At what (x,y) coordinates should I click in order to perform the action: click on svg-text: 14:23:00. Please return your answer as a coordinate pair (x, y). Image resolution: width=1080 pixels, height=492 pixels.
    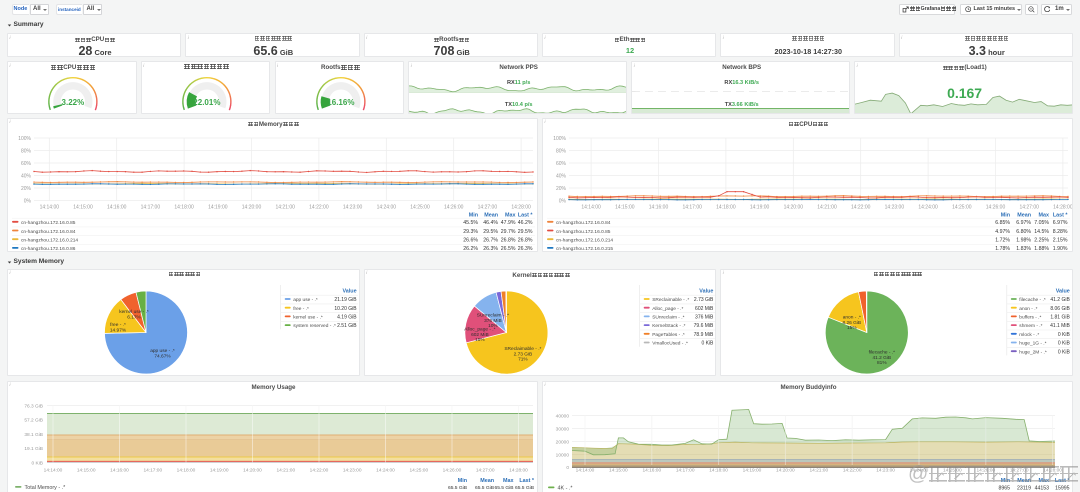
    Looking at the image, I should click on (352, 470).